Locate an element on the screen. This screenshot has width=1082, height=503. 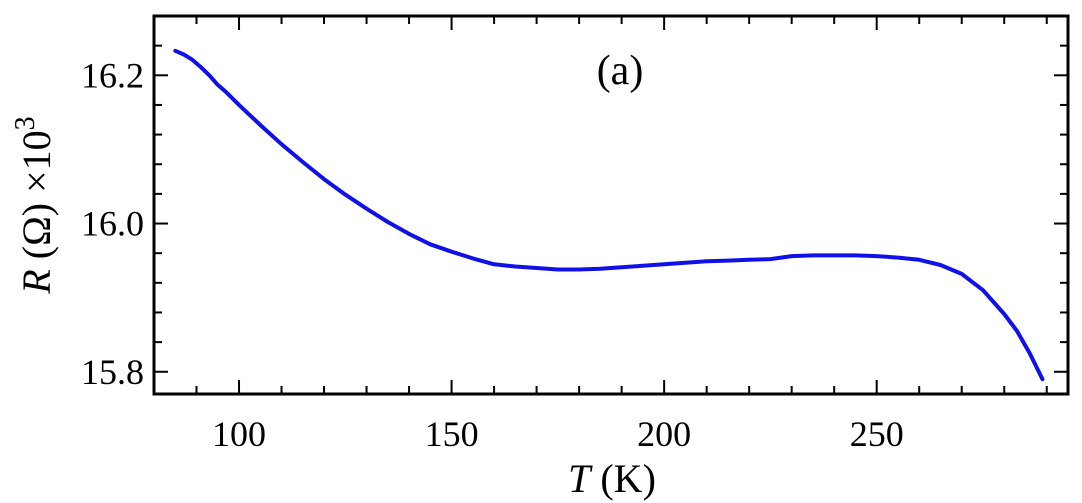
x-tick-label: 100 is located at coordinates (239, 434).